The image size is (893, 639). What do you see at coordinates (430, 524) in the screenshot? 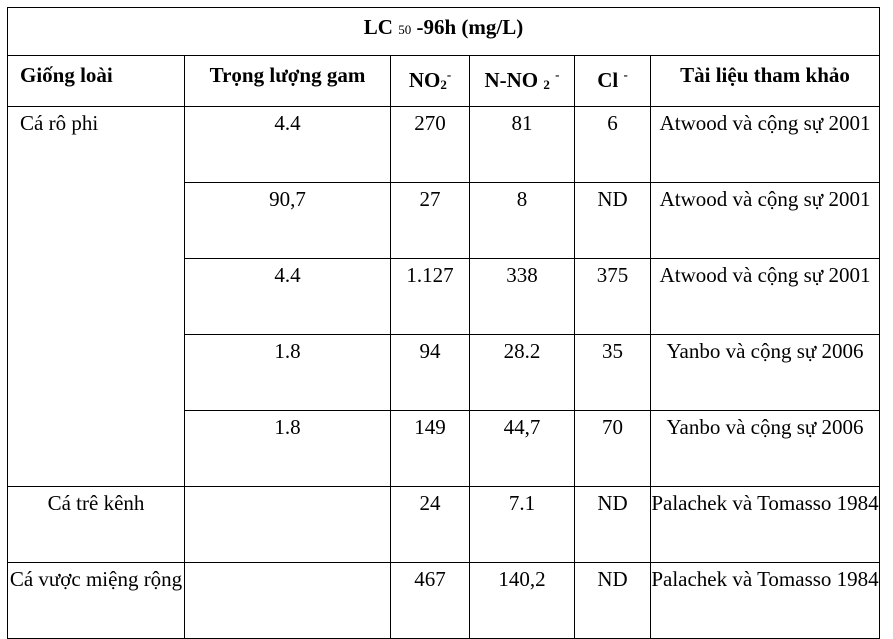
I see `cell-no2: 24` at bounding box center [430, 524].